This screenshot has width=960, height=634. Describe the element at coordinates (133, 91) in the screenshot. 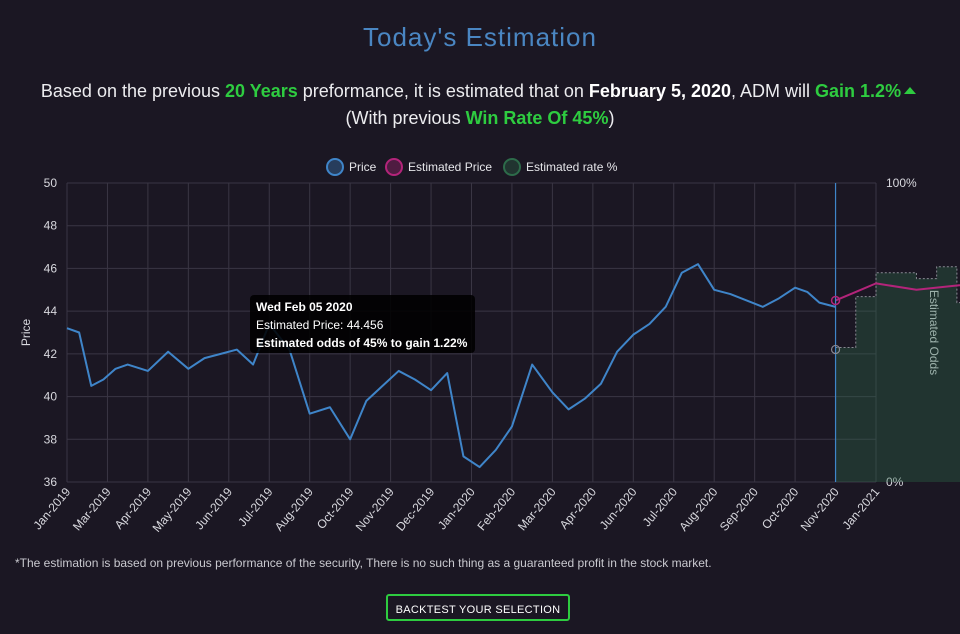

I see `summary-text-1: Based on the previous` at that location.